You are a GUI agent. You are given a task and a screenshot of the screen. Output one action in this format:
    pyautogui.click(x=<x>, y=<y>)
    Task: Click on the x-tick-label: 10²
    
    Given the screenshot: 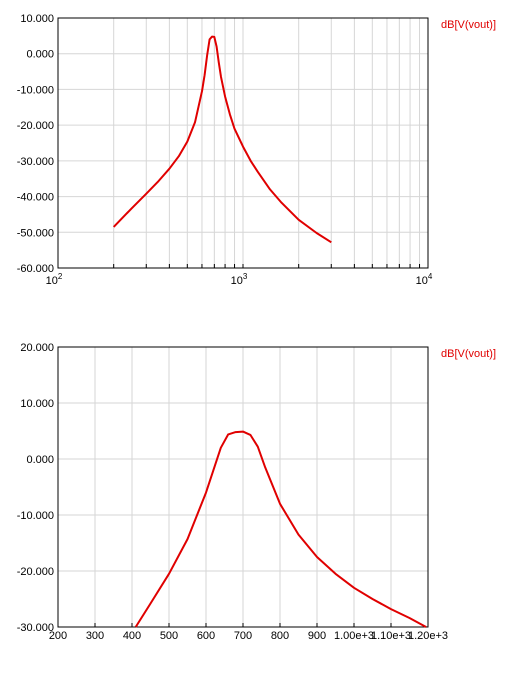 What is the action you would take?
    pyautogui.click(x=54, y=279)
    